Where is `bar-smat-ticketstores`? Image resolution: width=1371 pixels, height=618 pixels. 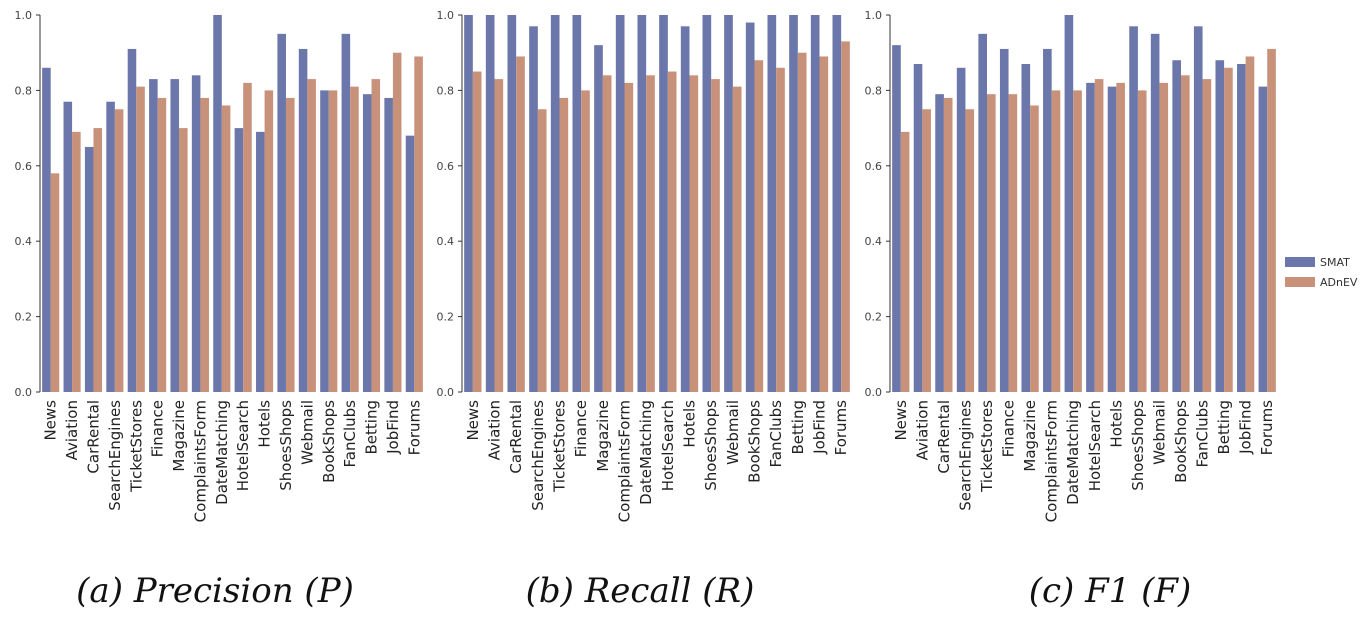
bar-smat-ticketstores is located at coordinates (555, 203).